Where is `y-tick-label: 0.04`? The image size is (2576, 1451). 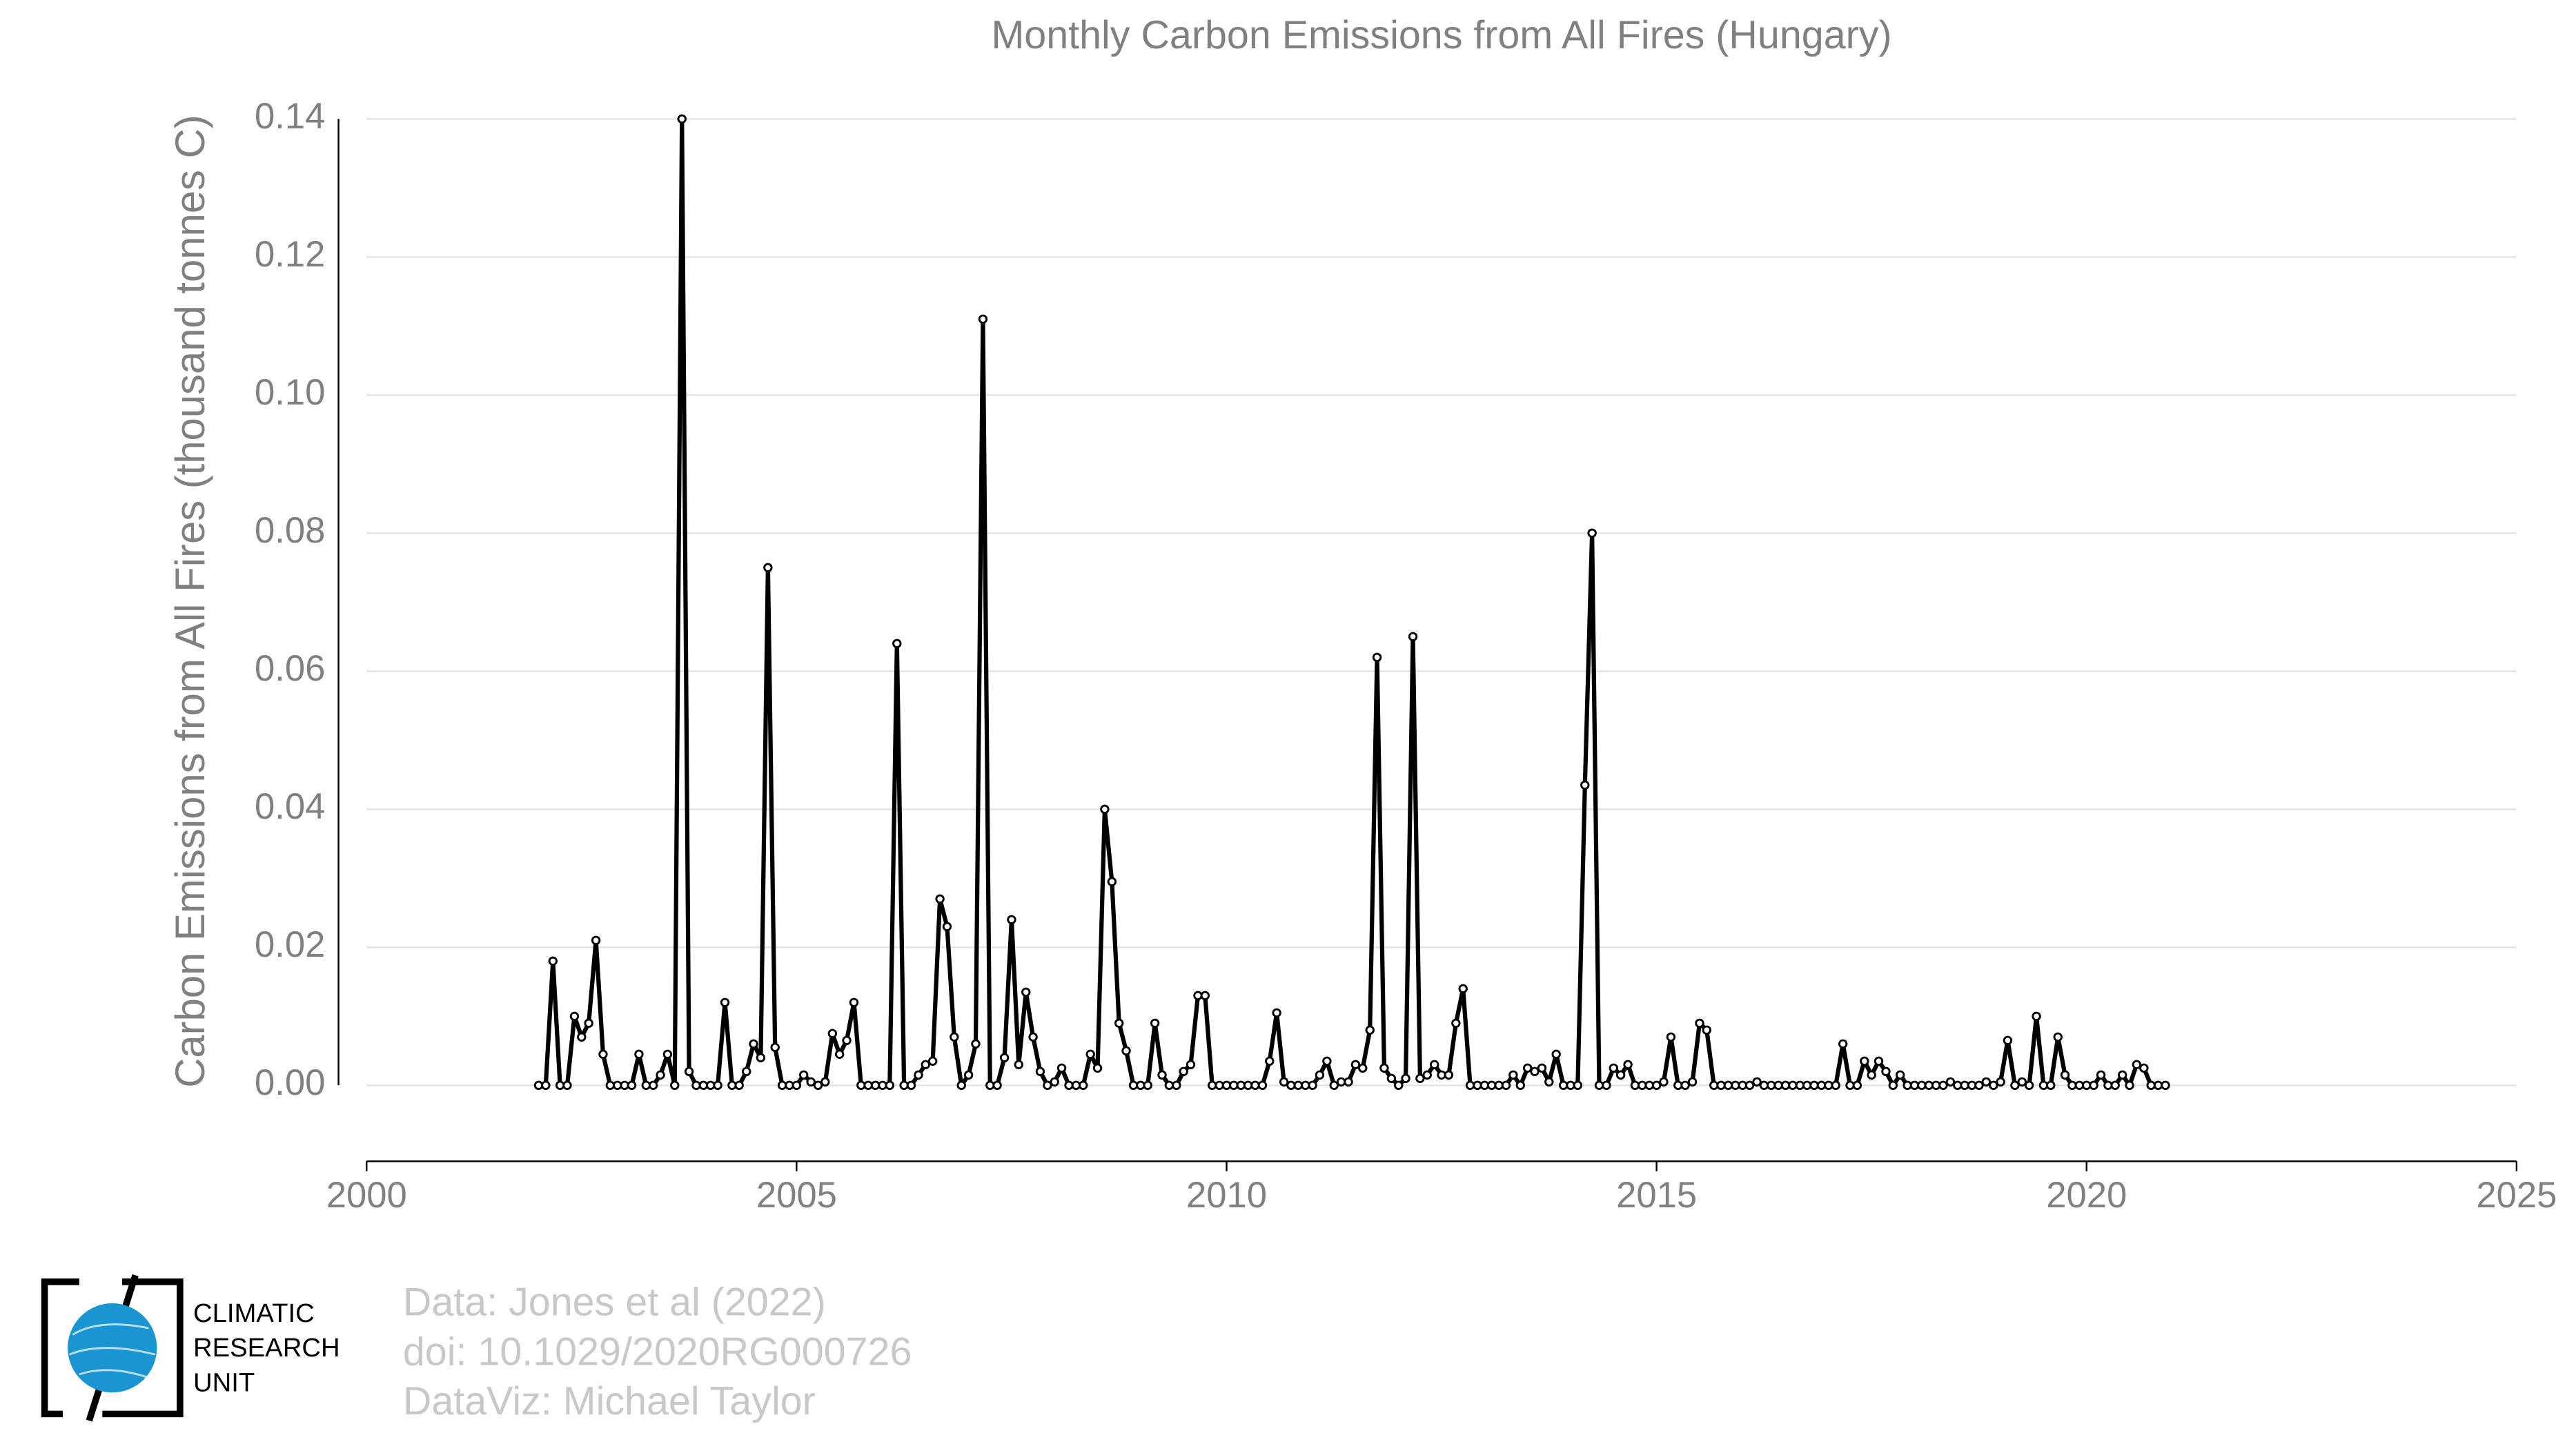 y-tick-label: 0.04 is located at coordinates (290, 807).